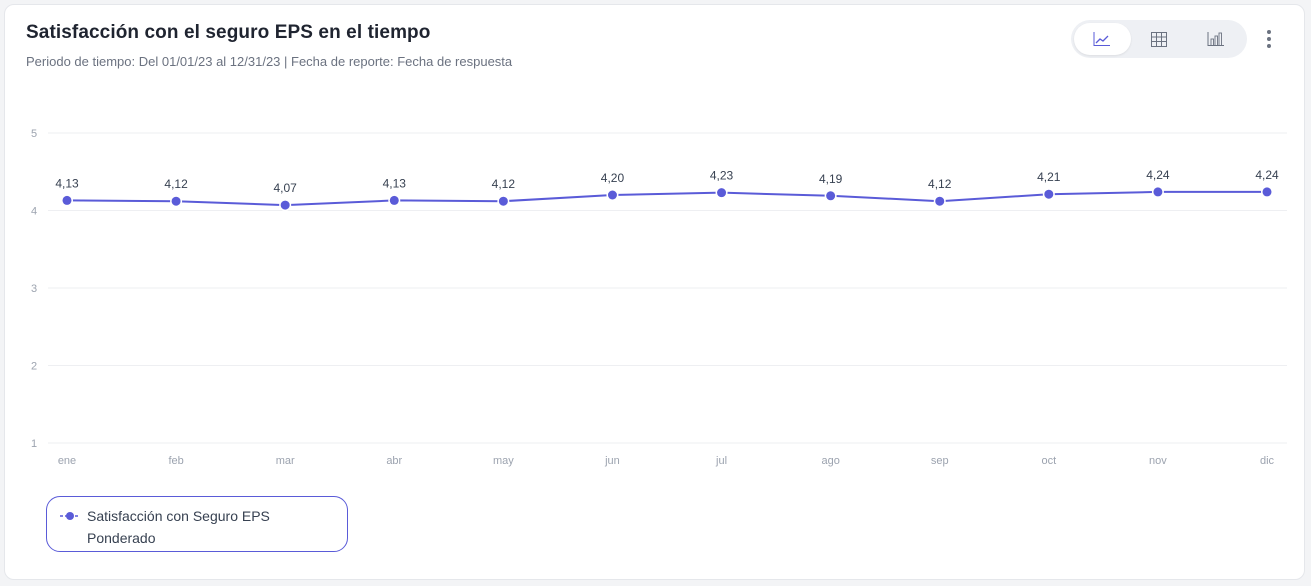 The width and height of the screenshot is (1311, 586). I want to click on line-chart-view-button, so click(1102, 39).